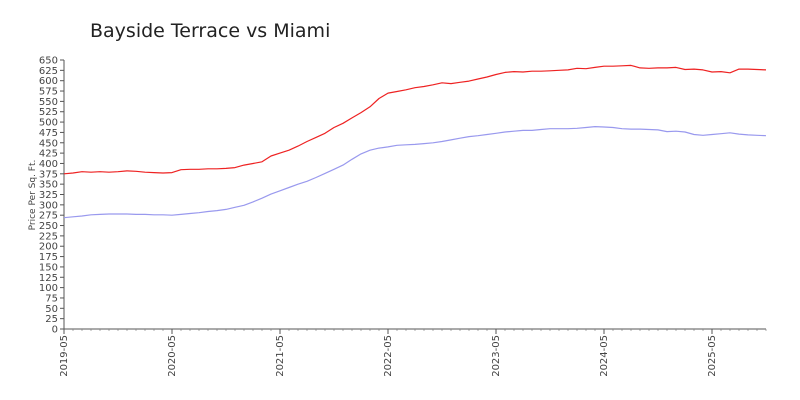 The width and height of the screenshot is (800, 400). I want to click on y-tick-label: 50, so click(51, 309).